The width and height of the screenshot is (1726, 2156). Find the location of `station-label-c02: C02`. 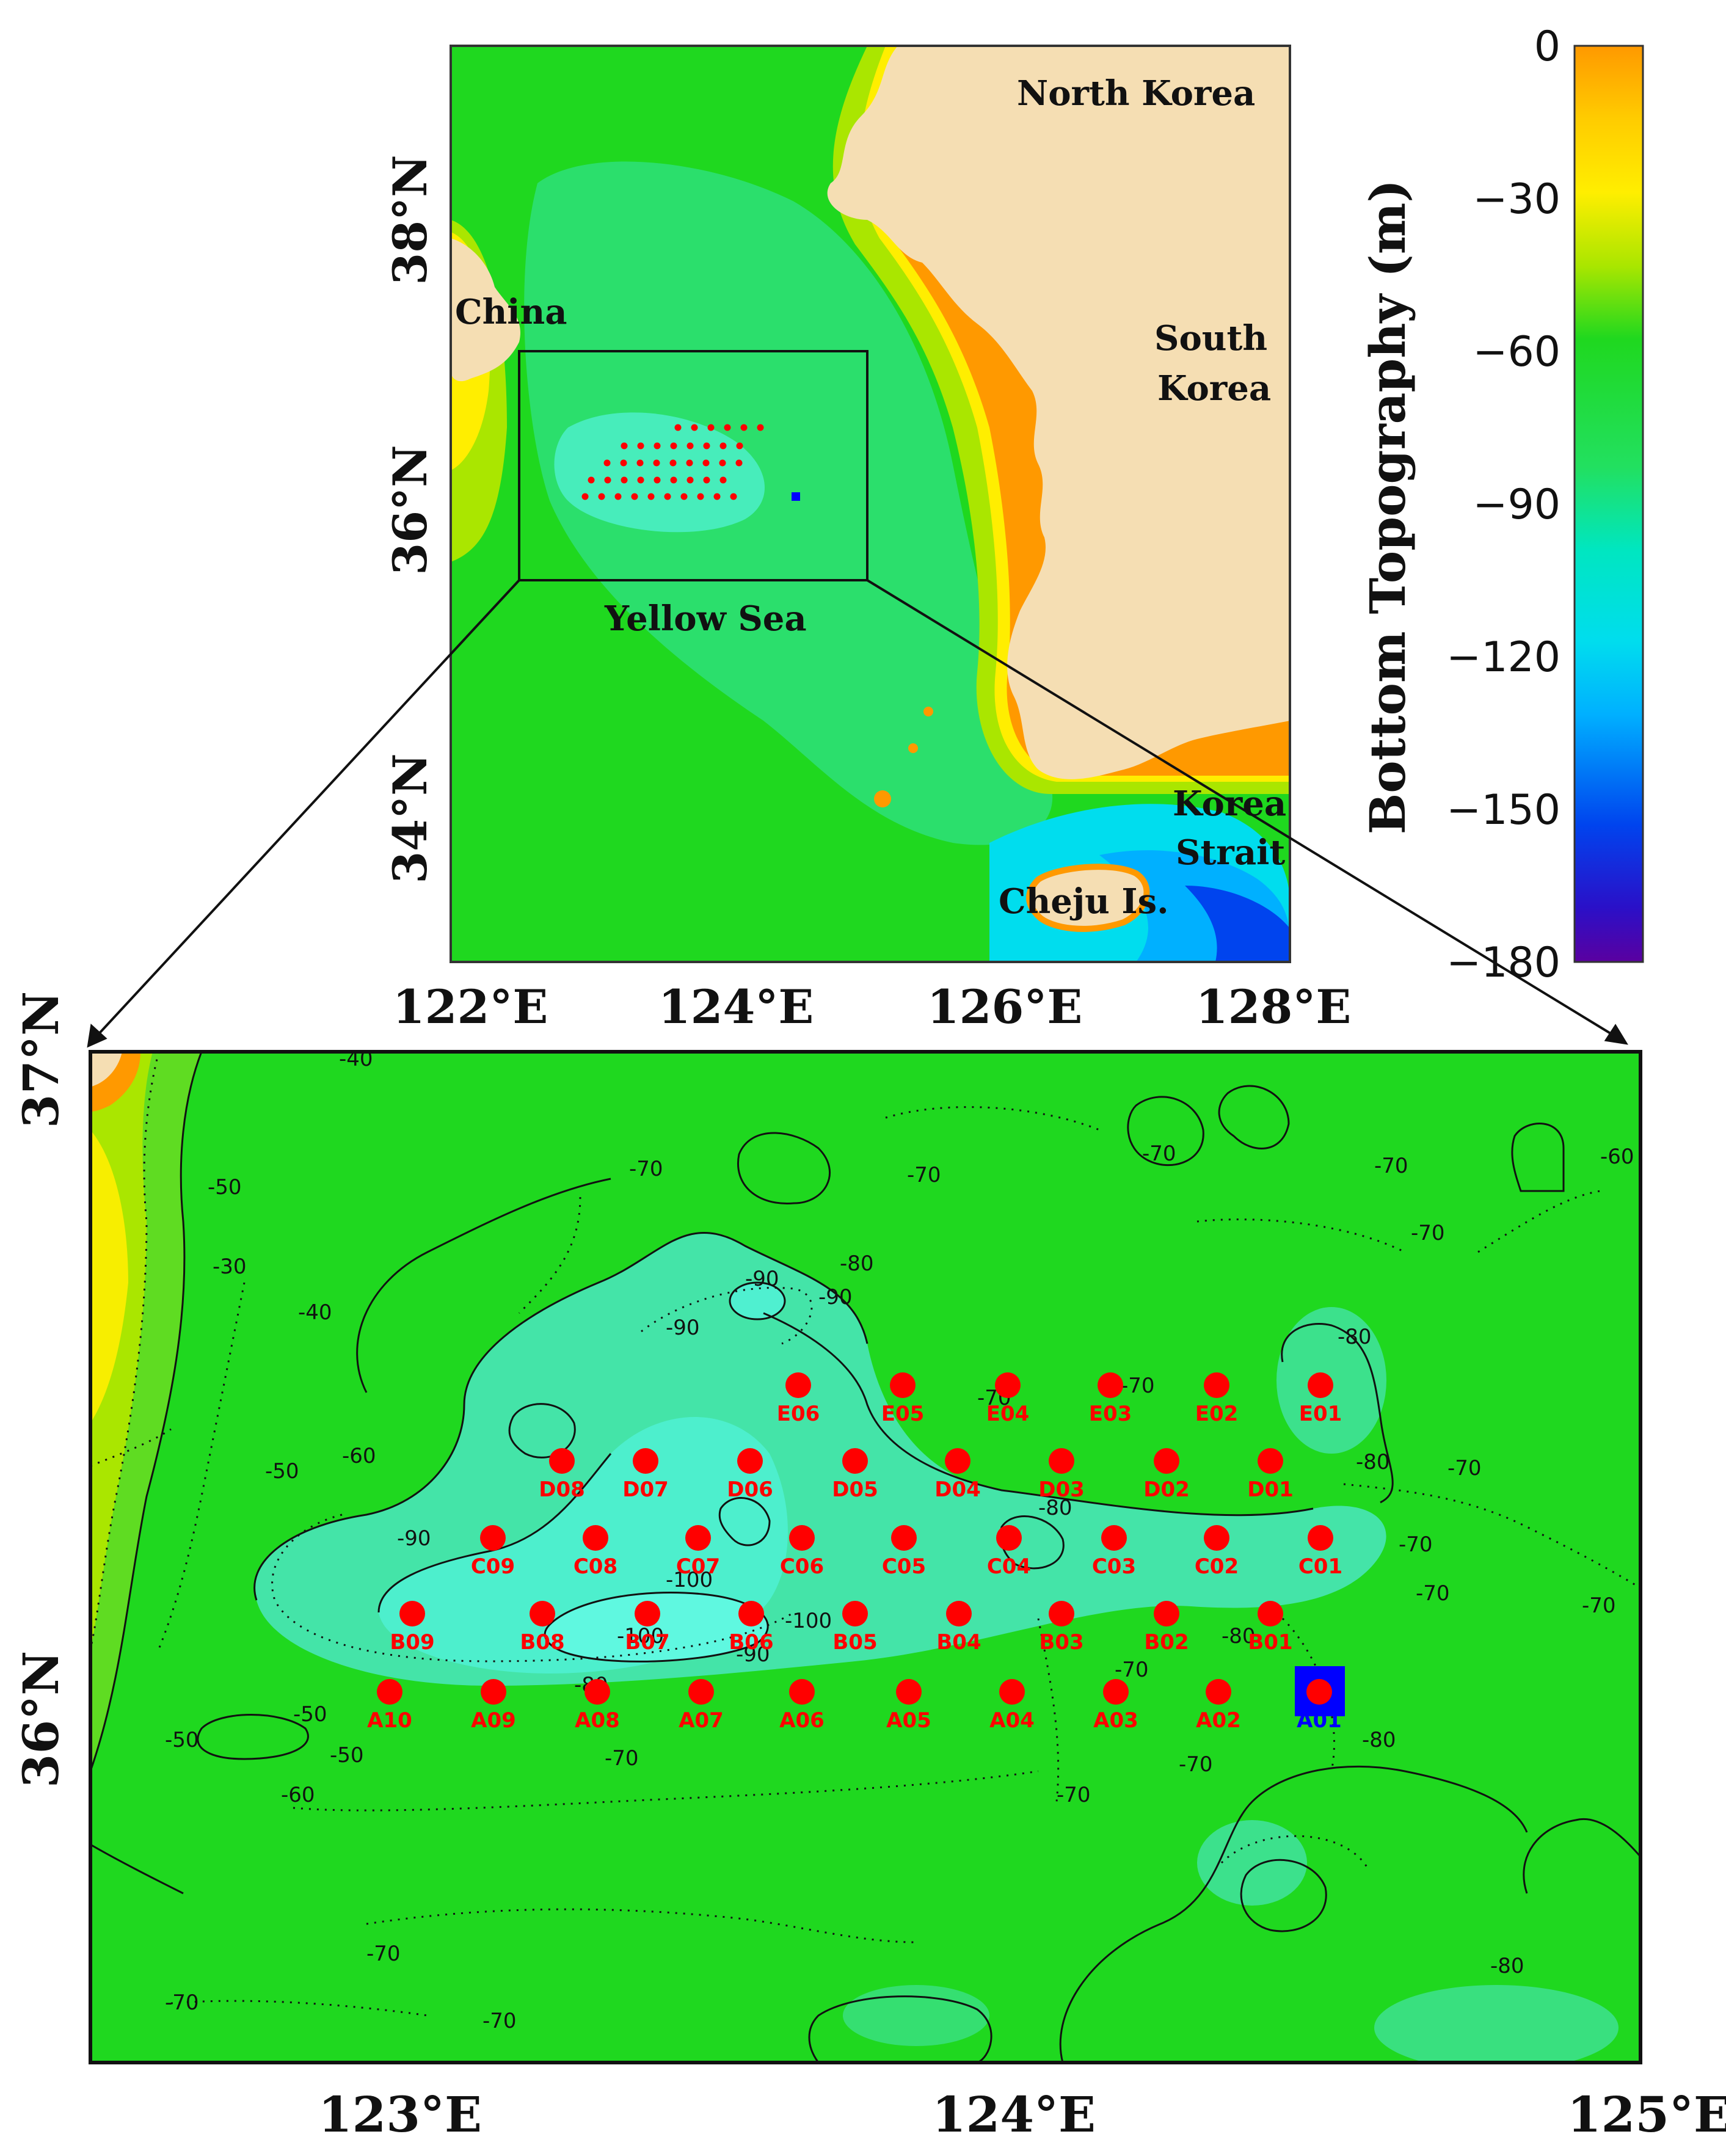

station-label-c02: C02 is located at coordinates (1217, 1566).